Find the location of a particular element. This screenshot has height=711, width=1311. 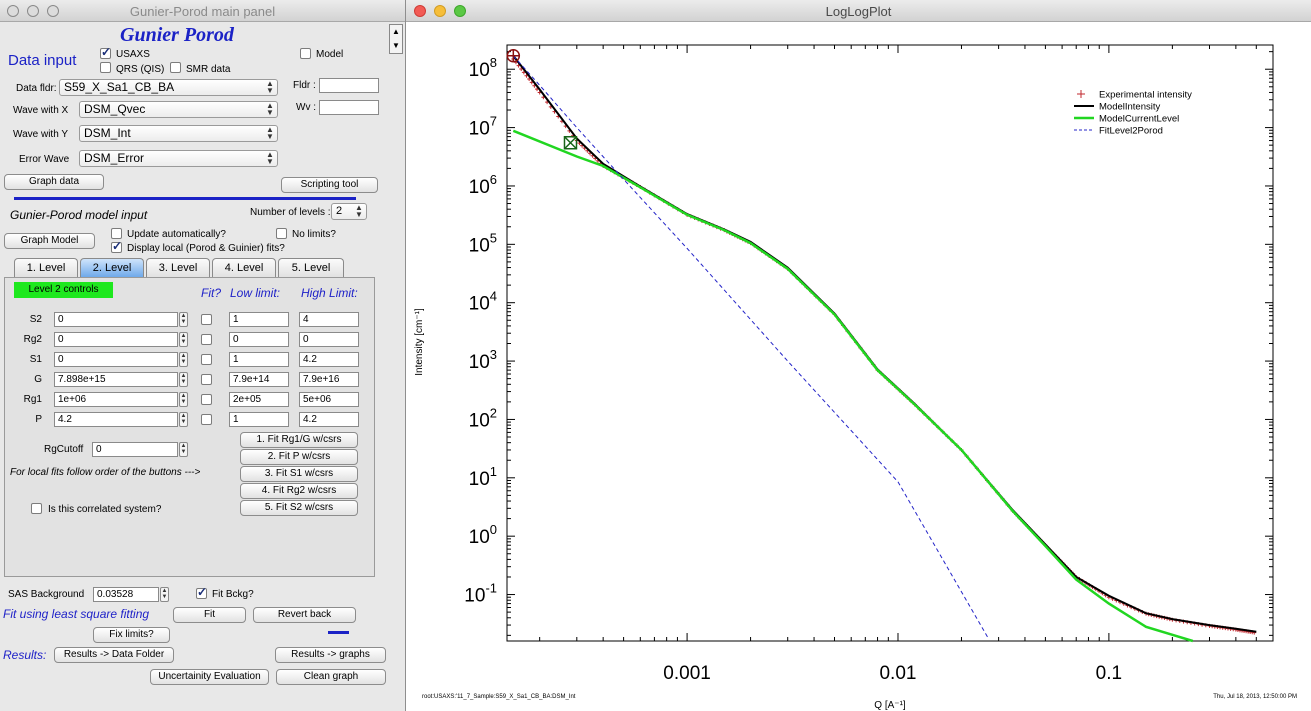

wave-x-select: DSM_Qvec ▲ ▼ is located at coordinates (178, 109).